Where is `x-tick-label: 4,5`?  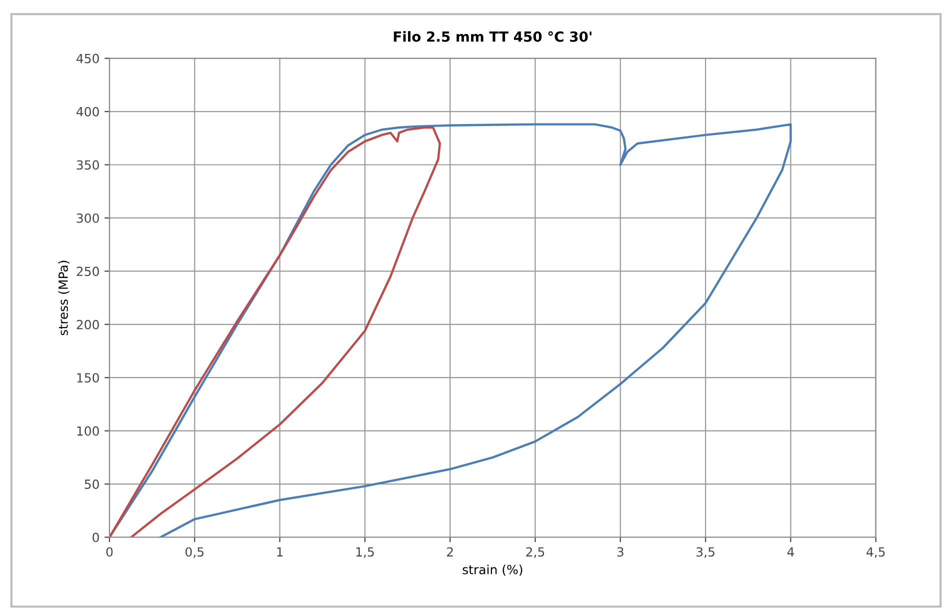 x-tick-label: 4,5 is located at coordinates (875, 552).